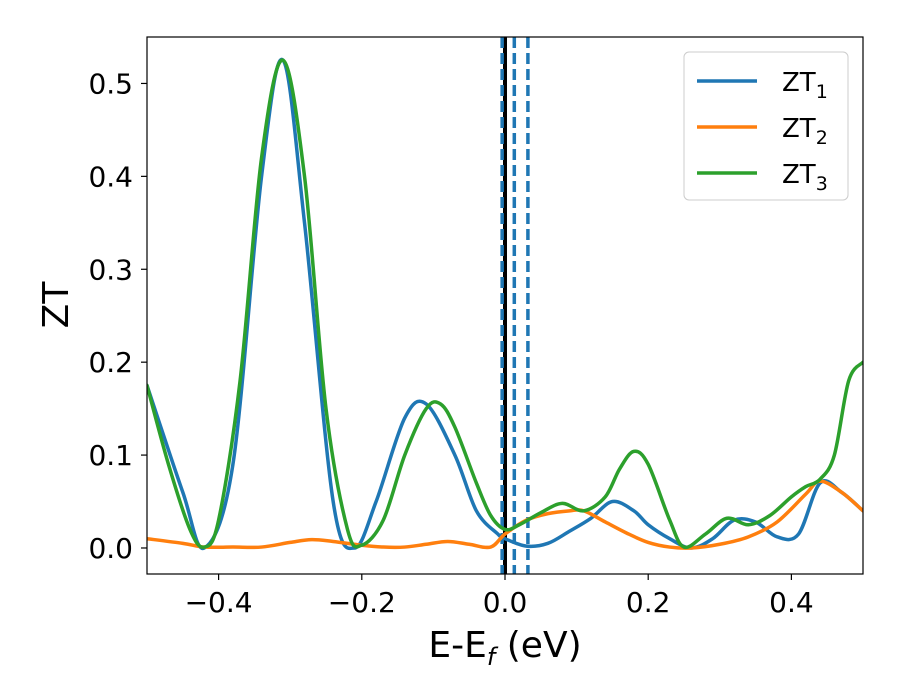 This screenshot has height=700, width=900. I want to click on x-tick-label: 0.0, so click(505, 602).